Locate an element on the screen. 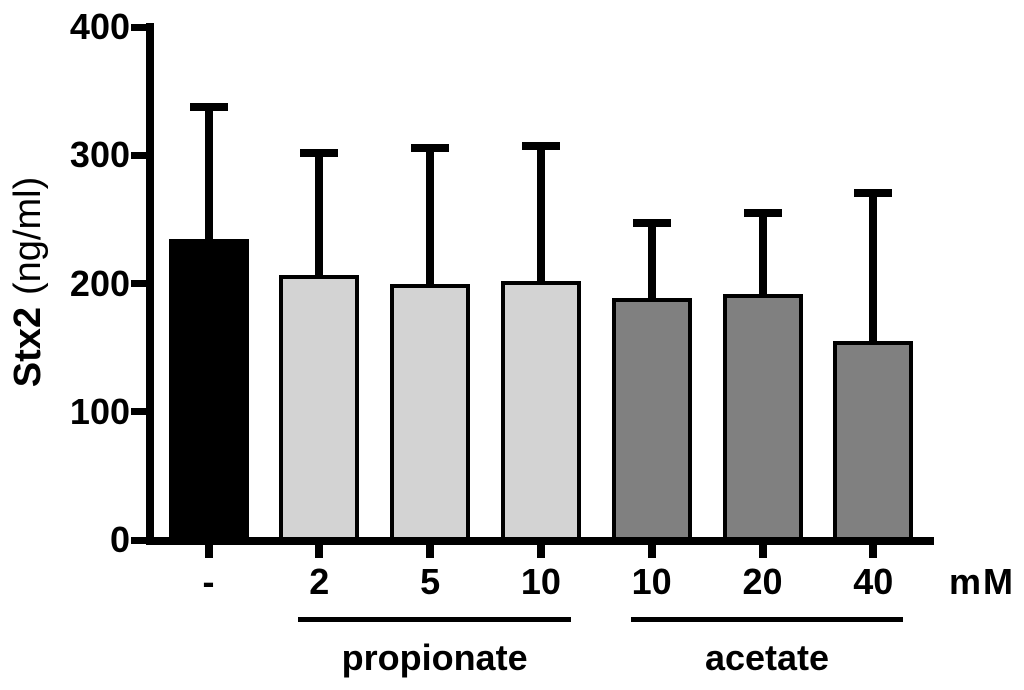 The height and width of the screenshot is (690, 1024). group-label-propionate: propionate is located at coordinates (434, 657).